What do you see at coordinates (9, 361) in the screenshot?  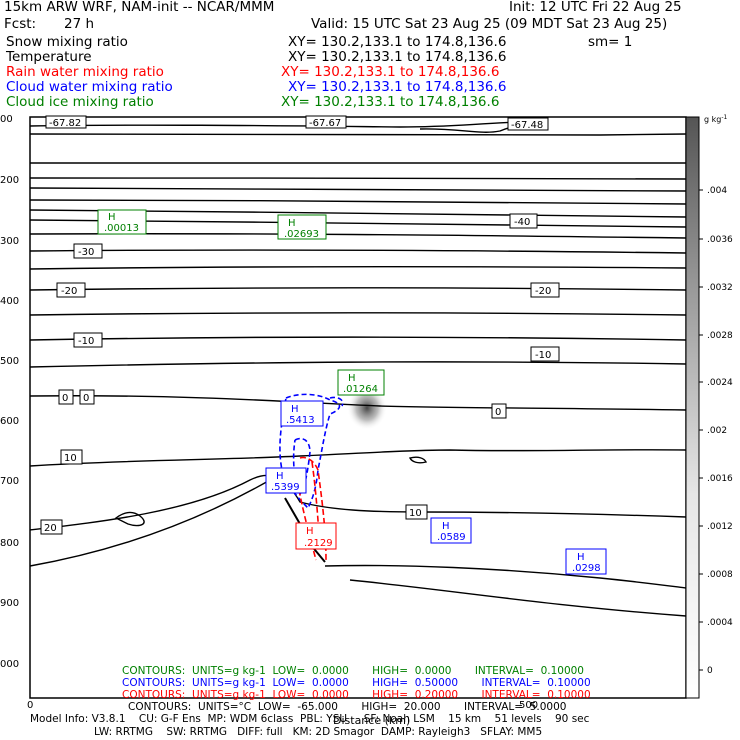 I see `y-tick: 500` at bounding box center [9, 361].